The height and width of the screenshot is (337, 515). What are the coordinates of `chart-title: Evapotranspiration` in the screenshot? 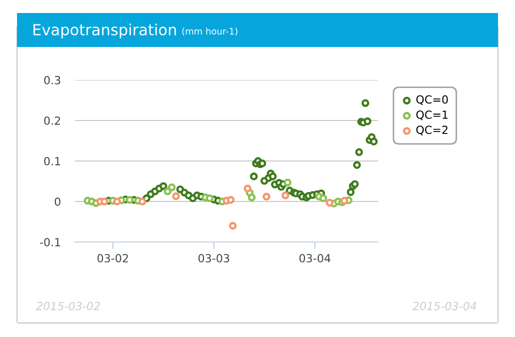 It's located at (105, 31).